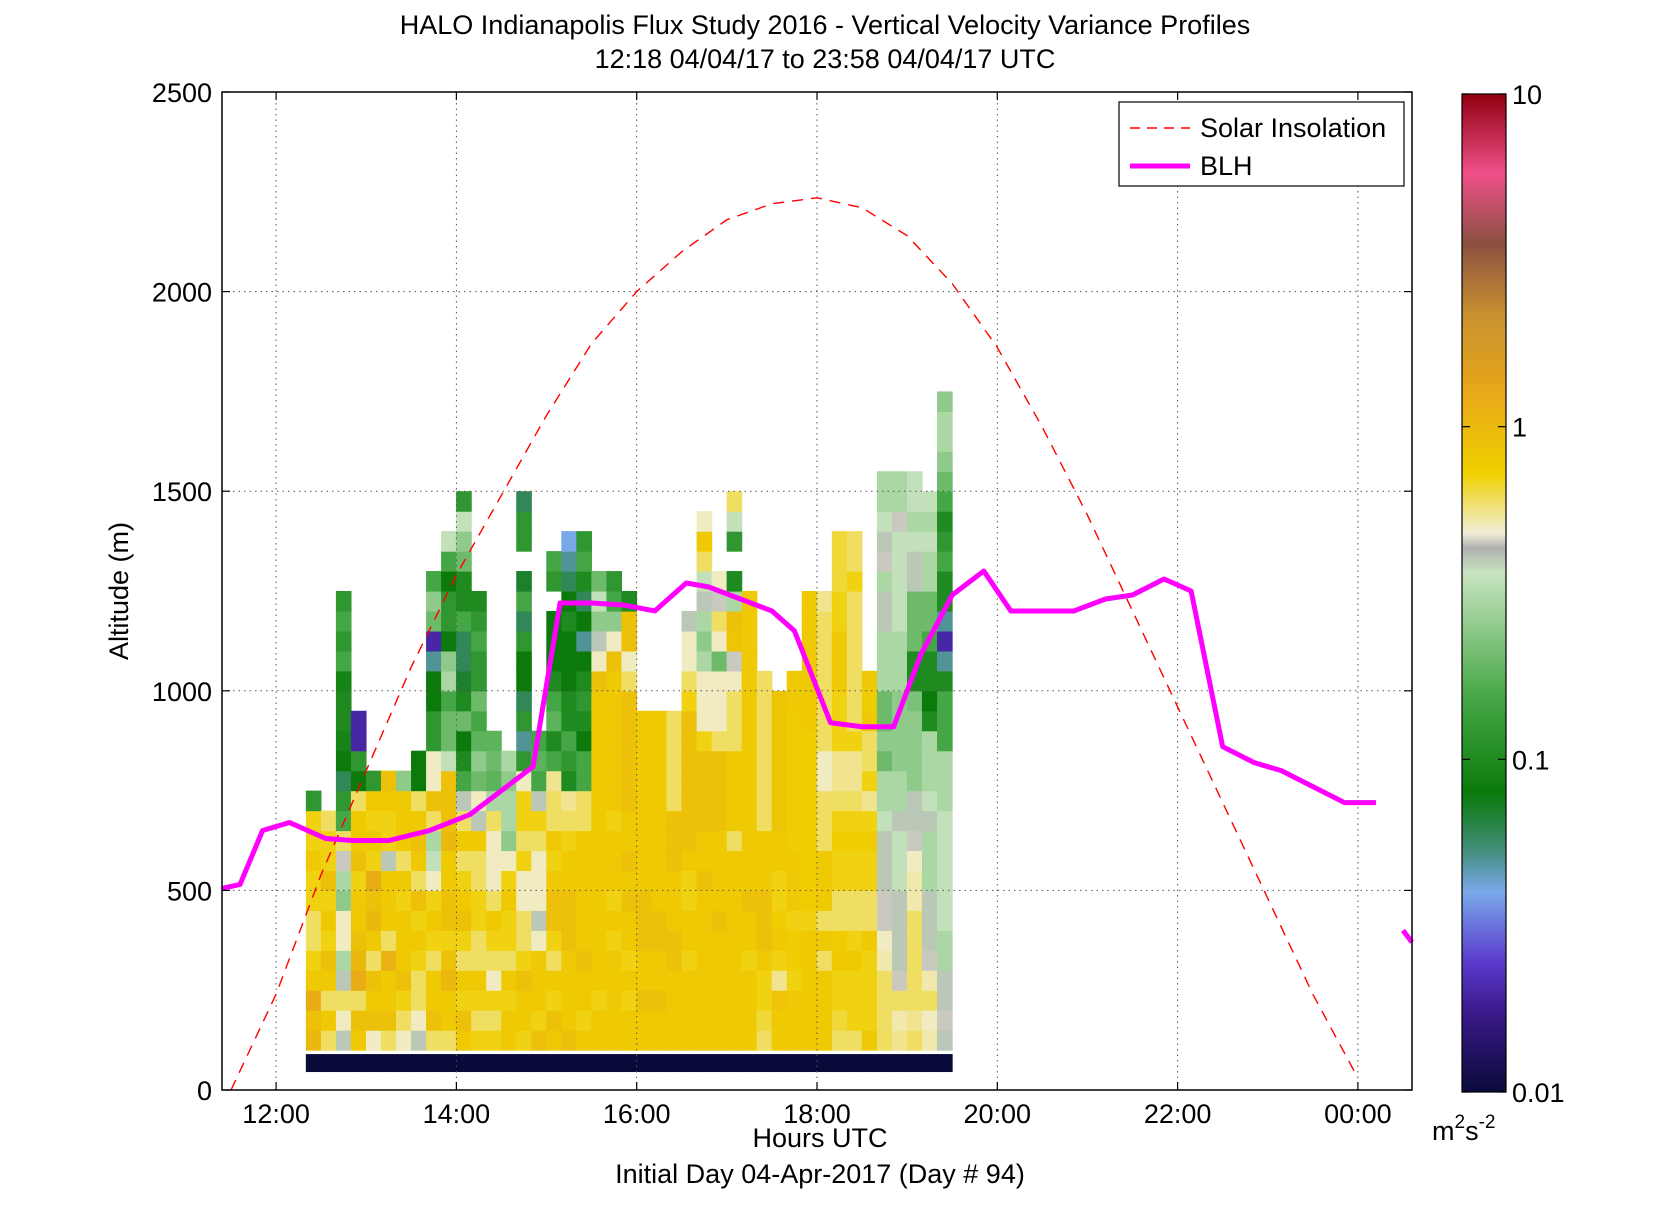 The image size is (1679, 1216). What do you see at coordinates (1463, 1129) in the screenshot?
I see `colorbar-unit: m2s-2` at bounding box center [1463, 1129].